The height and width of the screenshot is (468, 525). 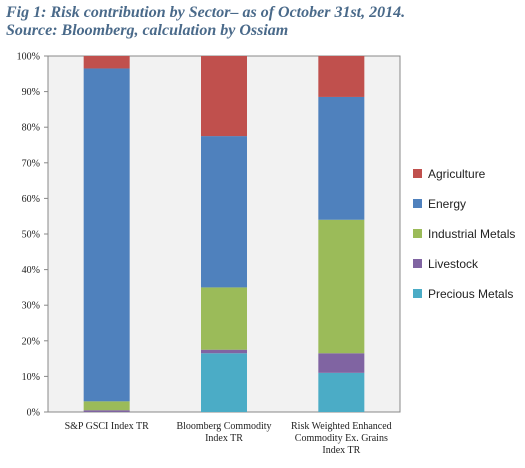 What do you see at coordinates (417, 173) in the screenshot?
I see `legend-swatch-agriculture` at bounding box center [417, 173].